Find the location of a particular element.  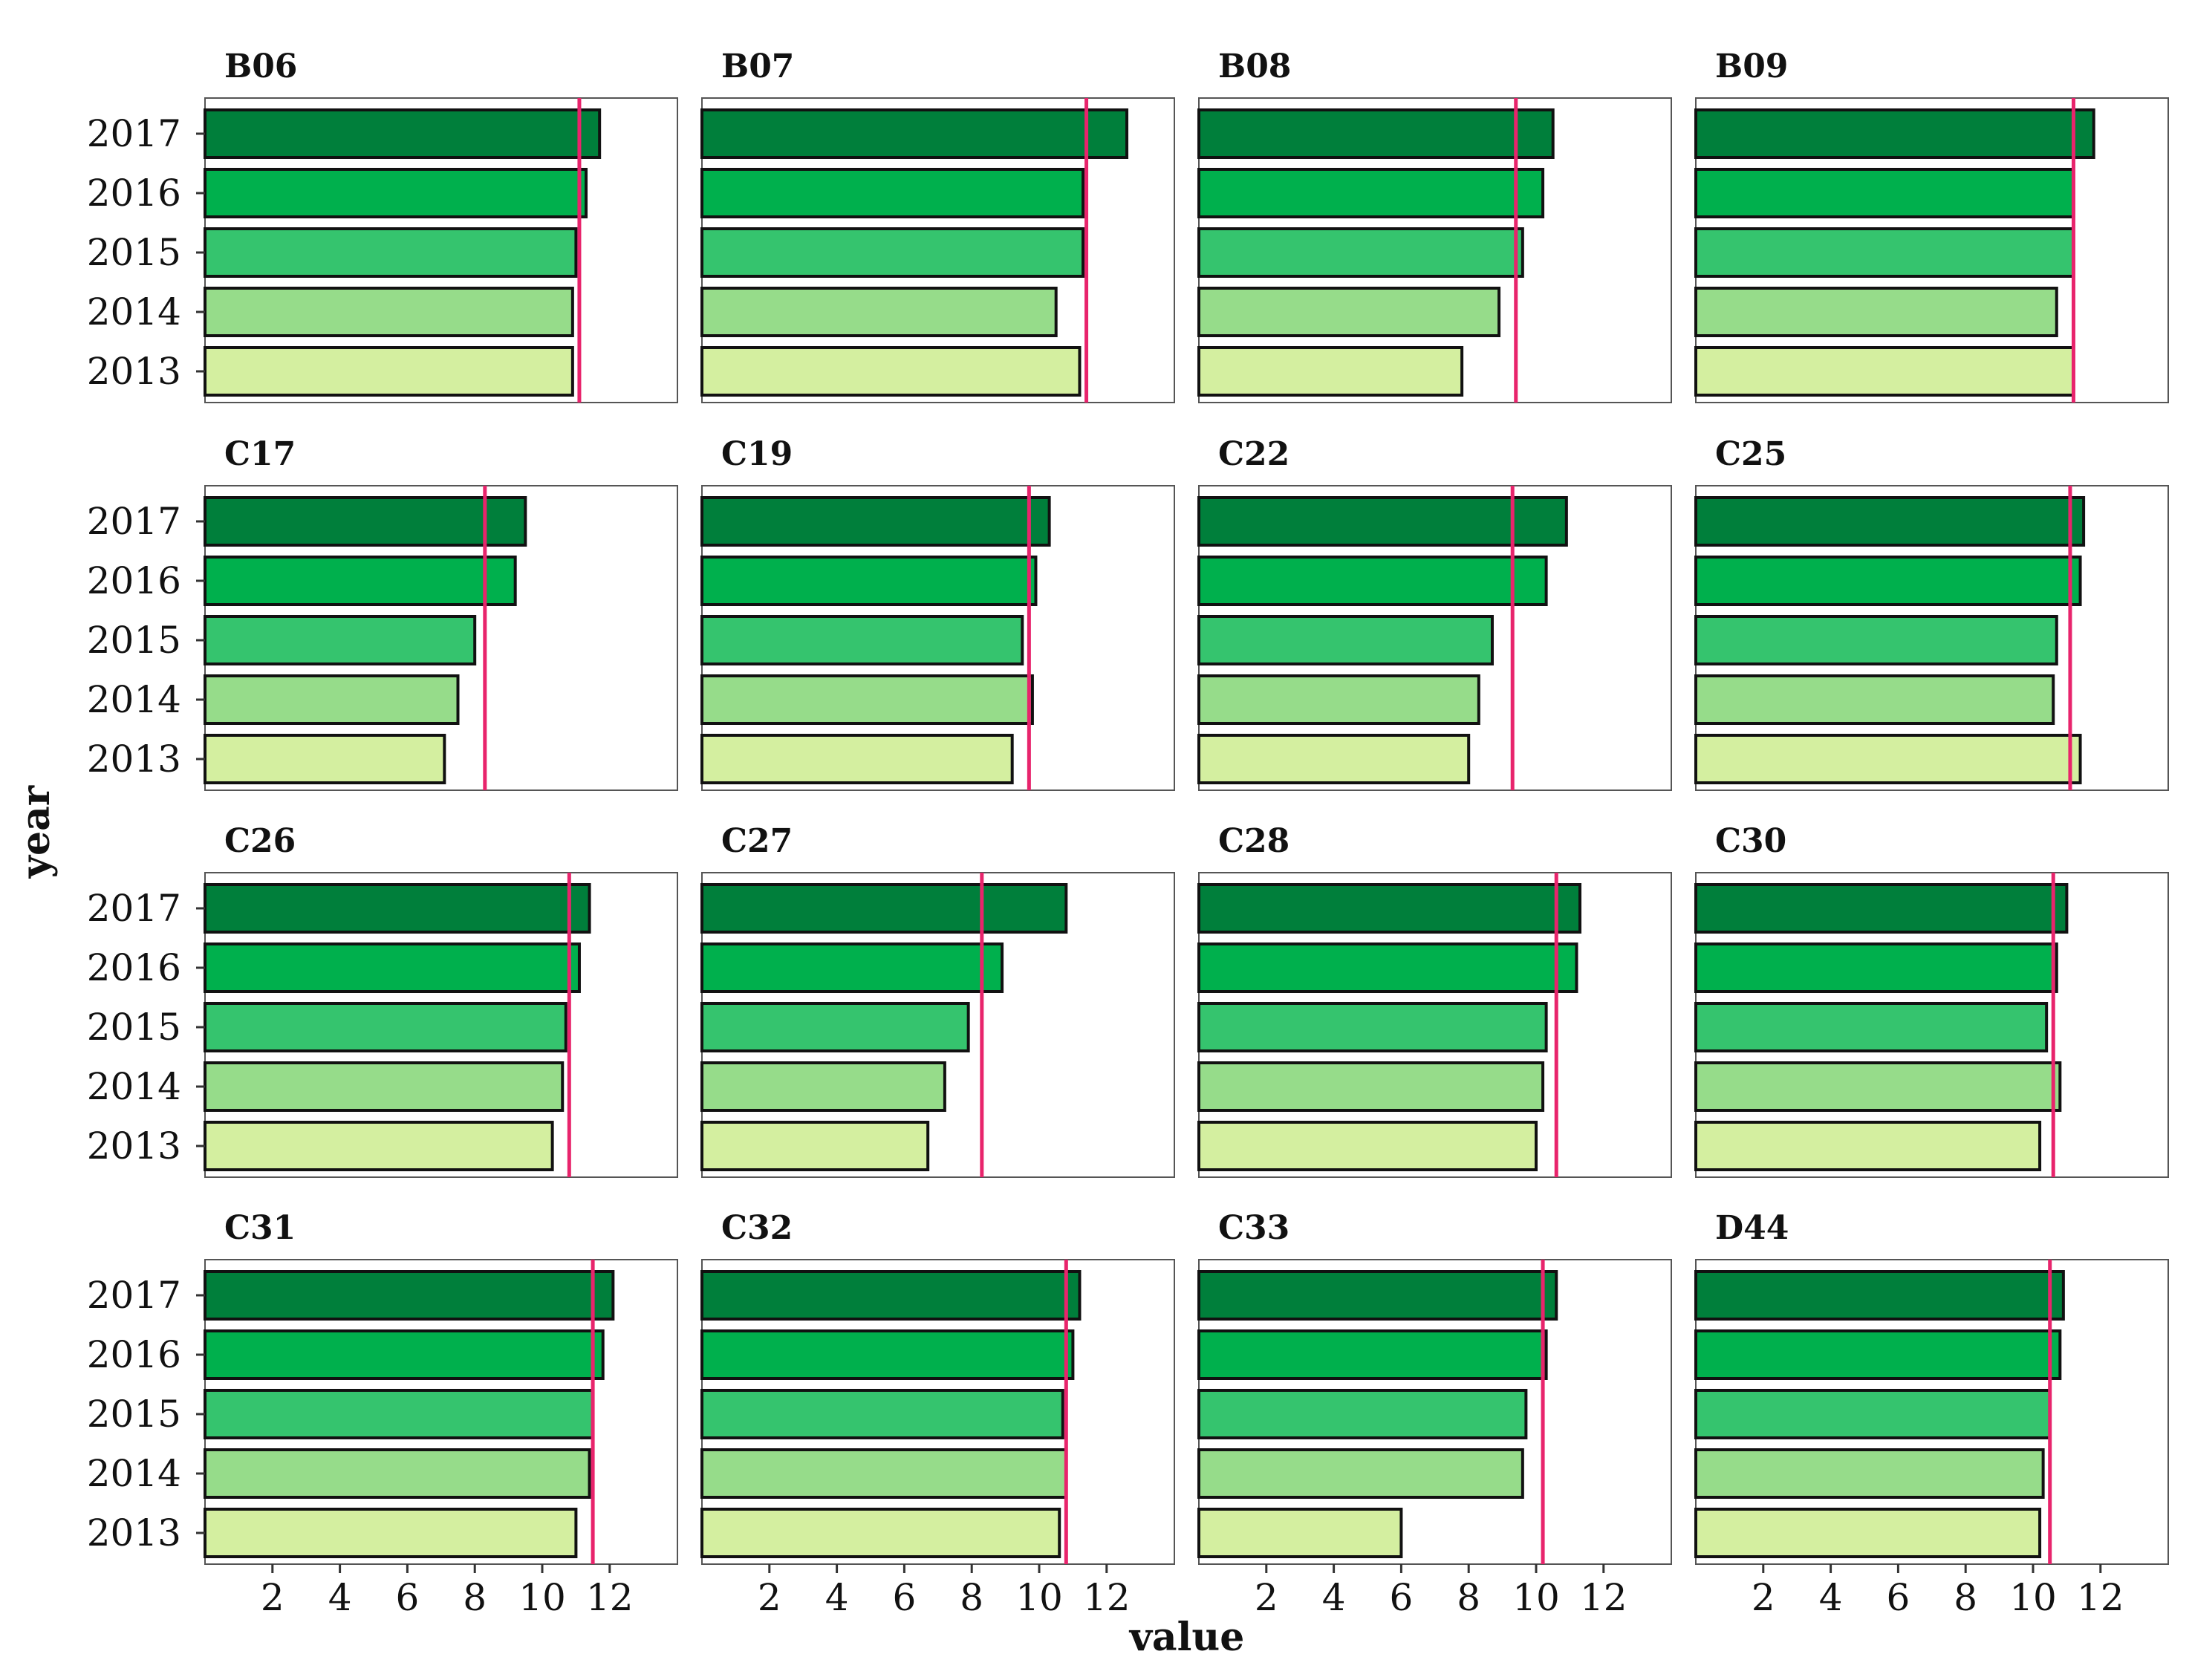

bar-c19-2014 is located at coordinates (867, 699).